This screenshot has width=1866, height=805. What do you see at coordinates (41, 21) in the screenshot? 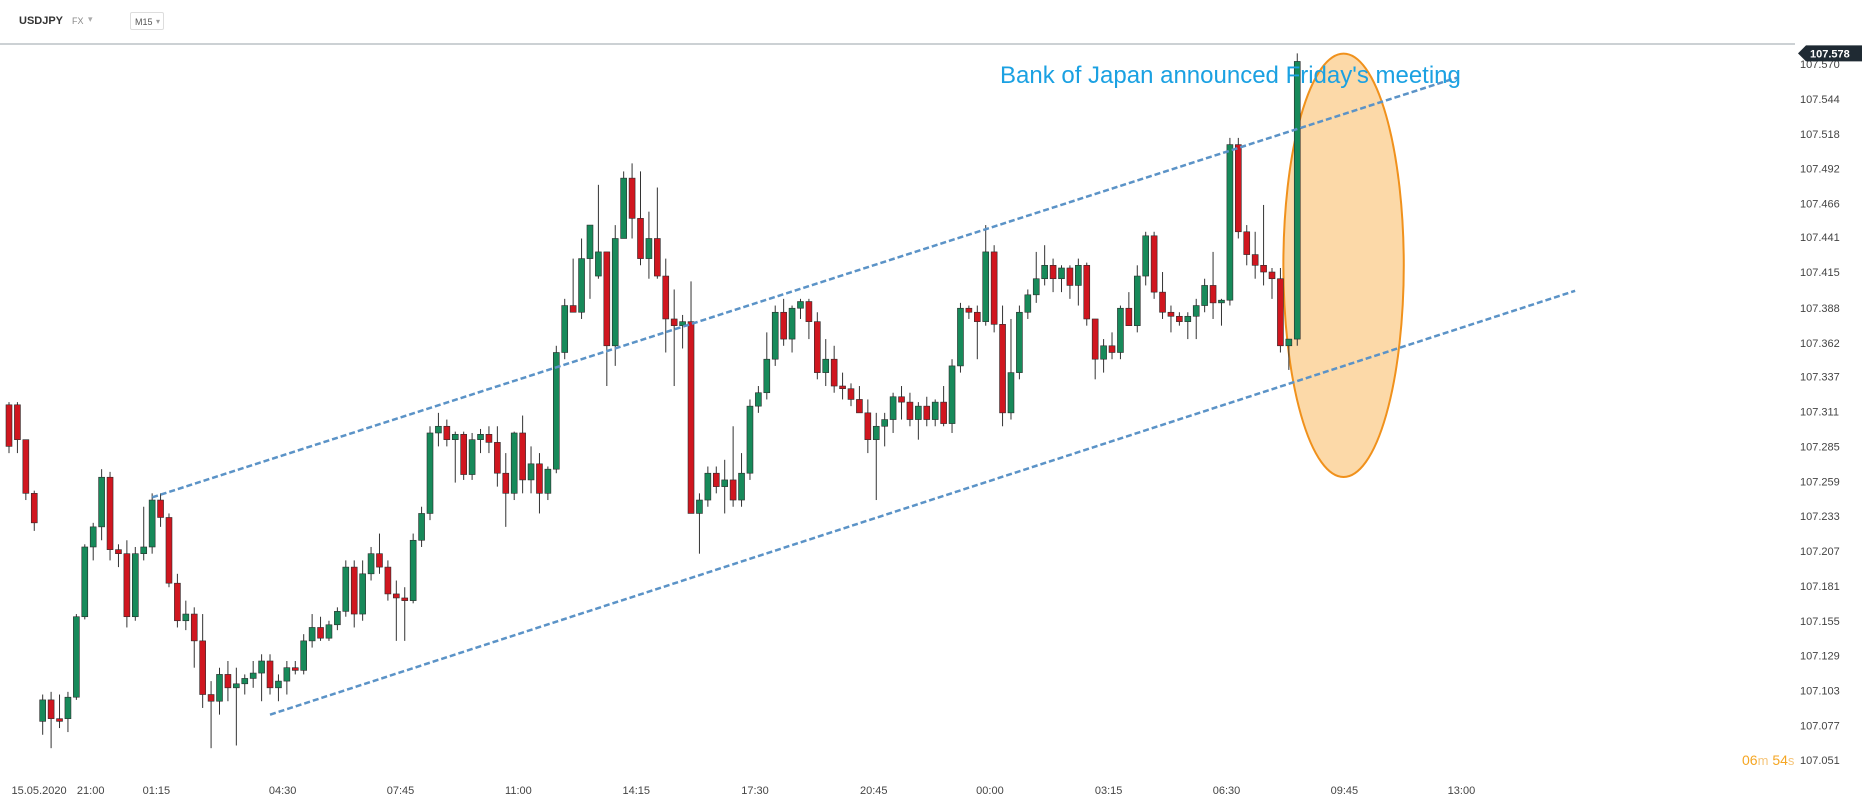
I see `symbol-label: USDJPY` at bounding box center [41, 21].